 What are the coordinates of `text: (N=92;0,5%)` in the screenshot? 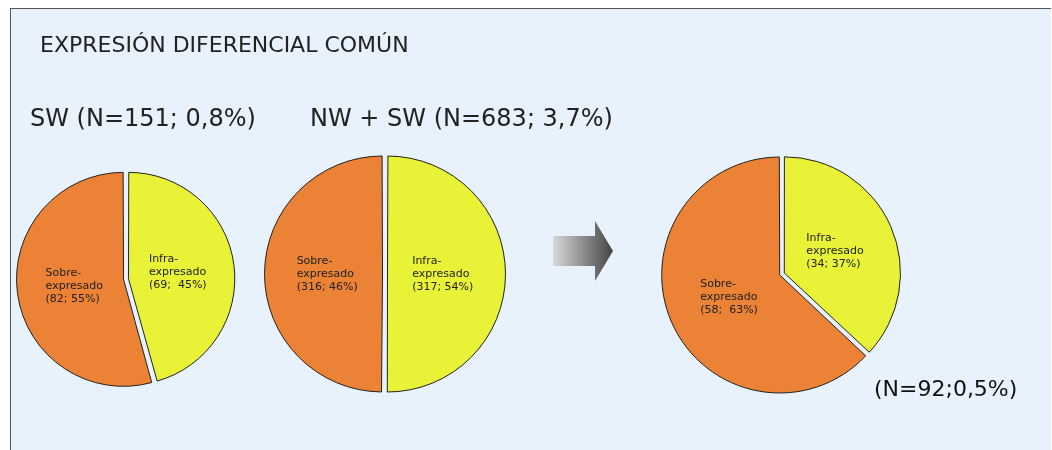 It's located at (946, 388).